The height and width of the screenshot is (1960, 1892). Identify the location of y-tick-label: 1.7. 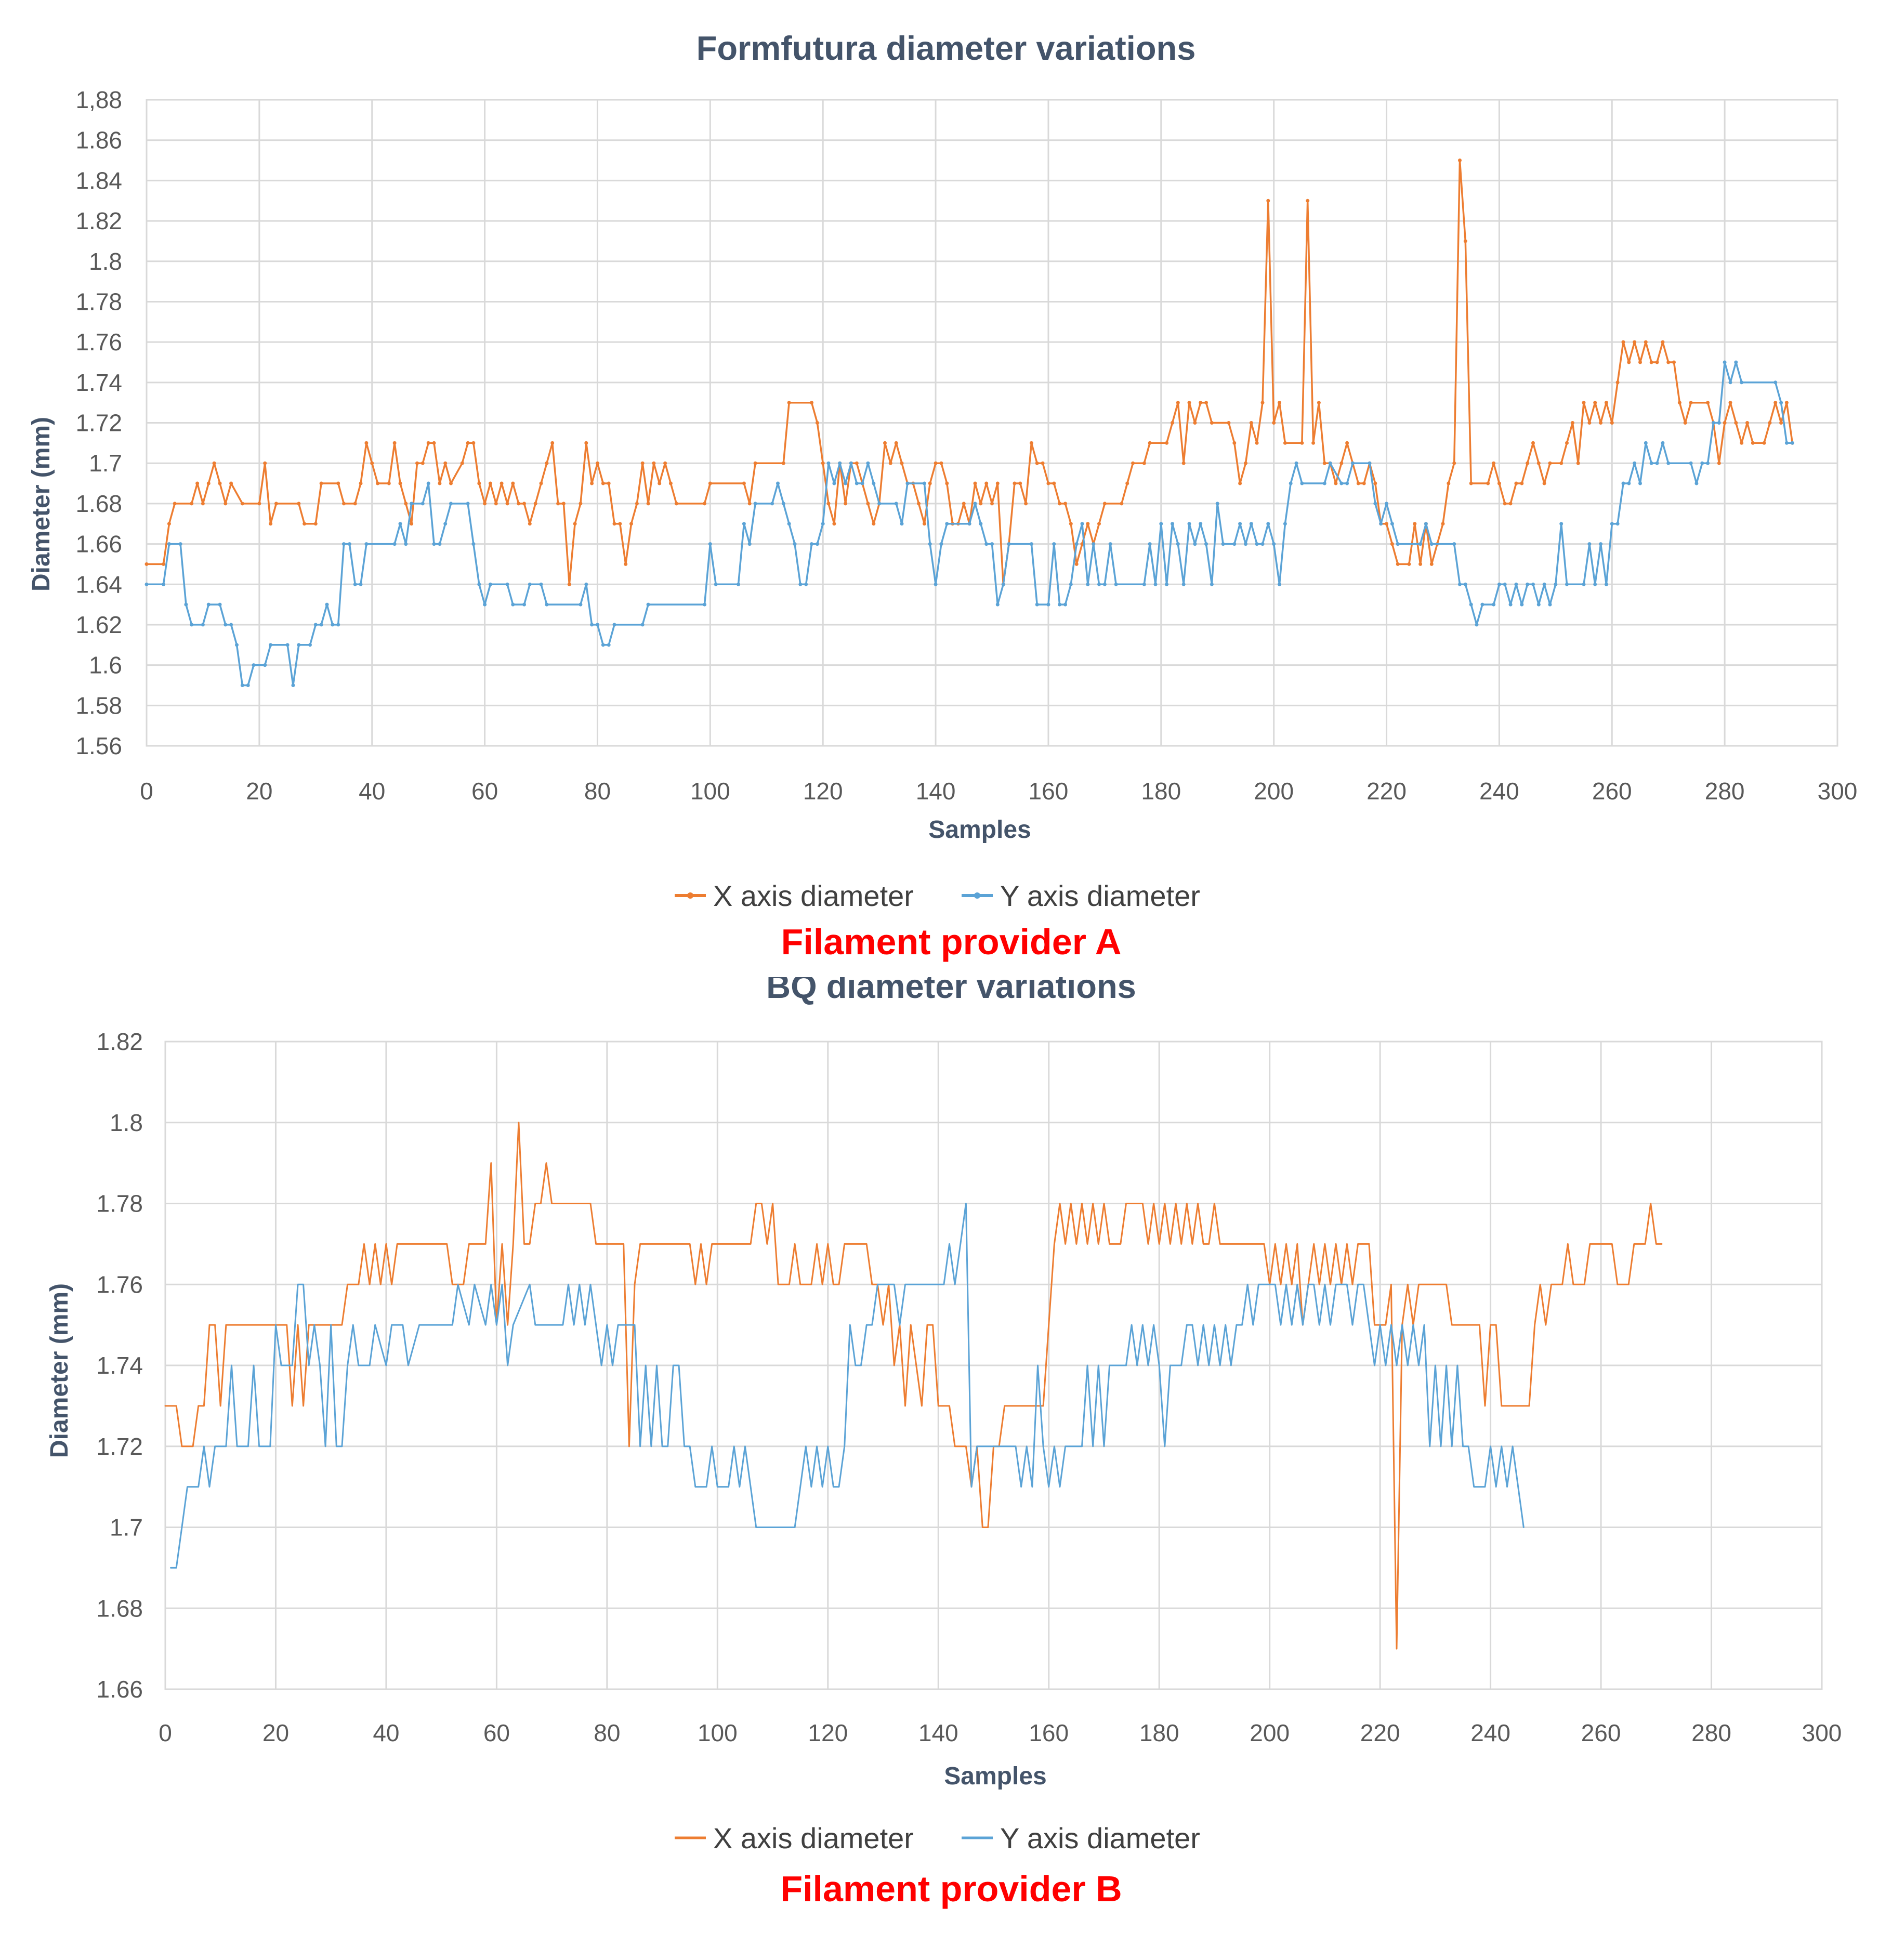
(127, 1527).